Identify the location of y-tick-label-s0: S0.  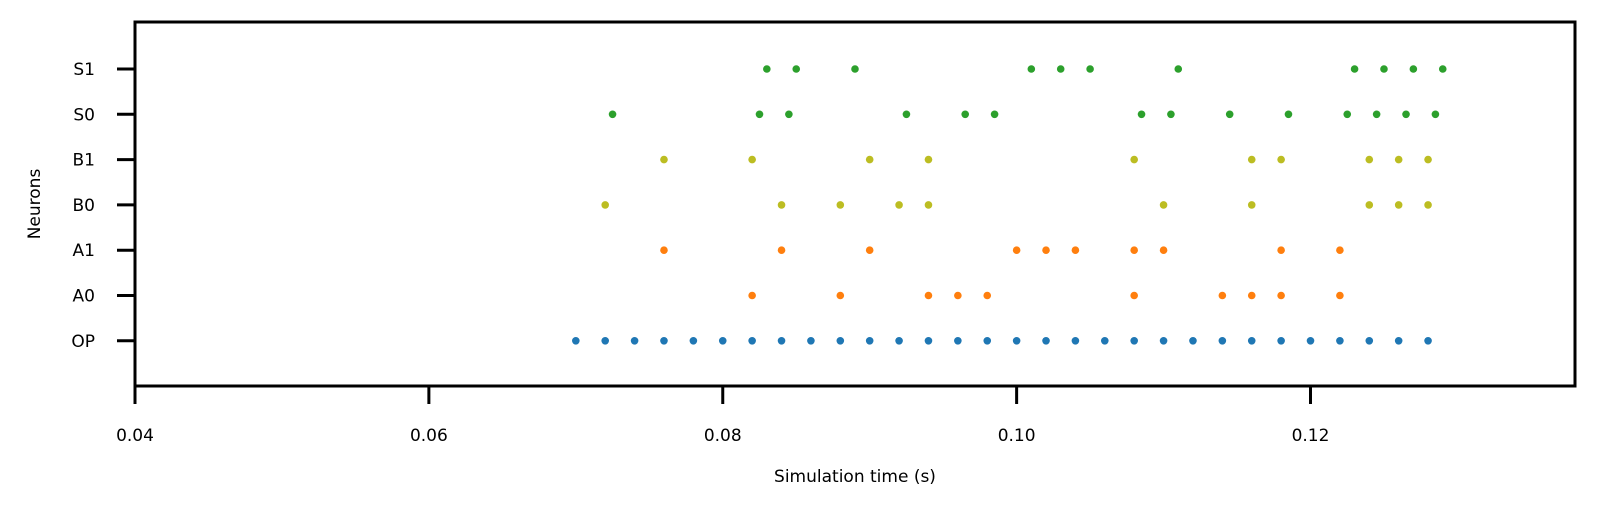
(84, 115).